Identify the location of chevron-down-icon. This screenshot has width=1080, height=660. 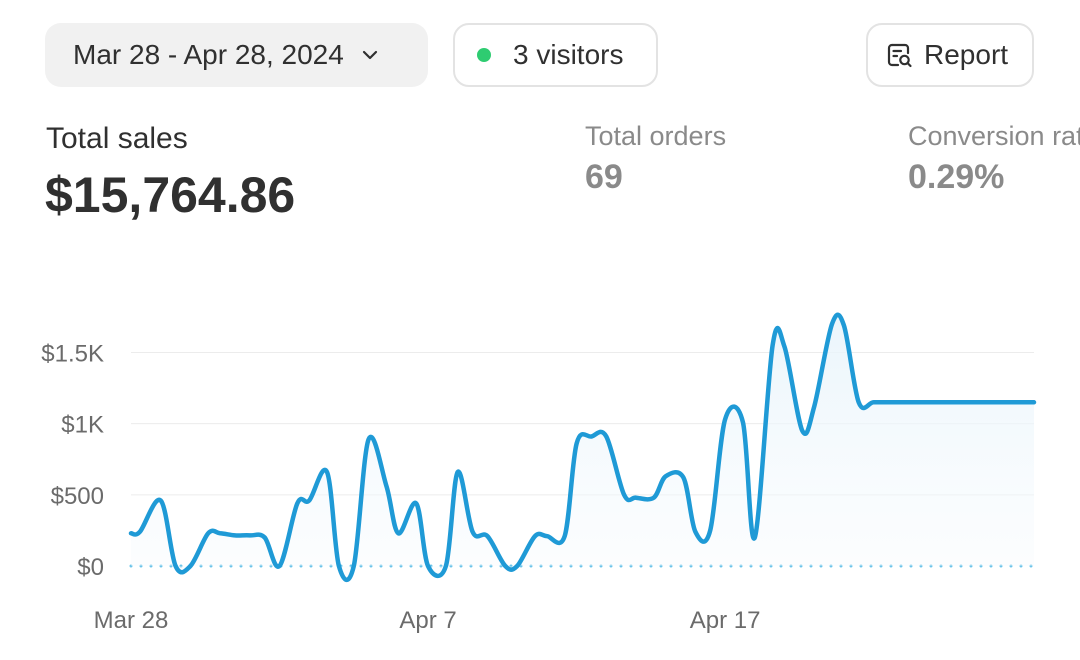
(369, 55).